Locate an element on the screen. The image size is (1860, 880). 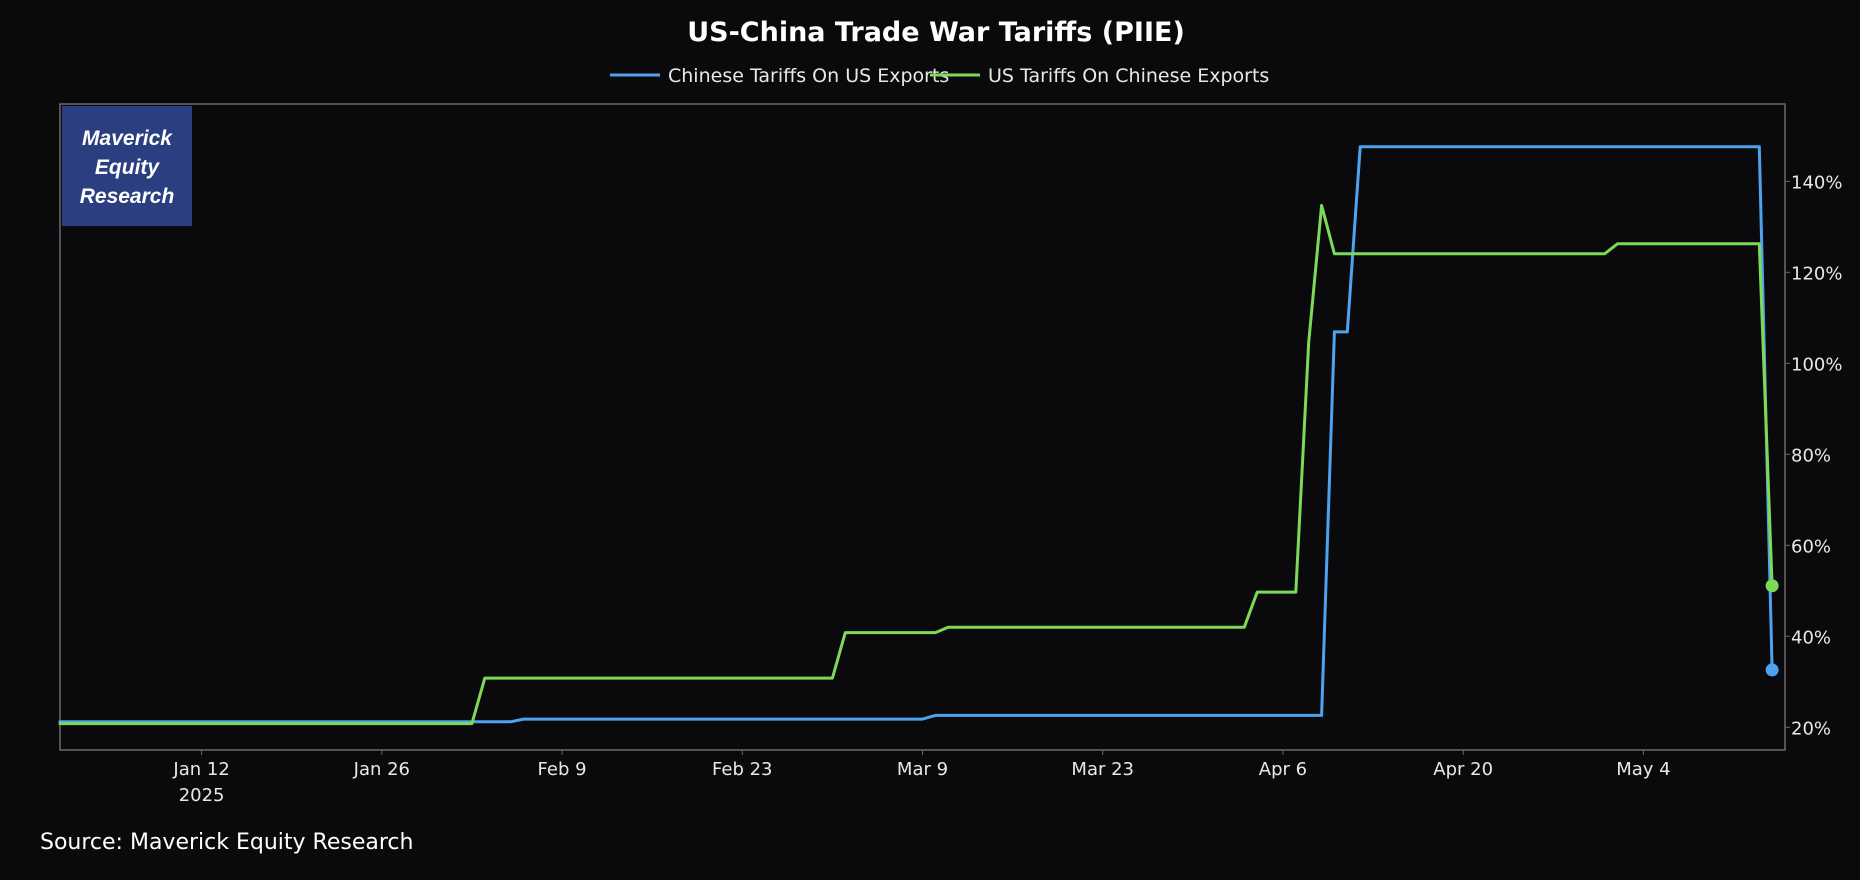
chart-title: US-China Trade War Tariffs (PIIE) is located at coordinates (936, 32).